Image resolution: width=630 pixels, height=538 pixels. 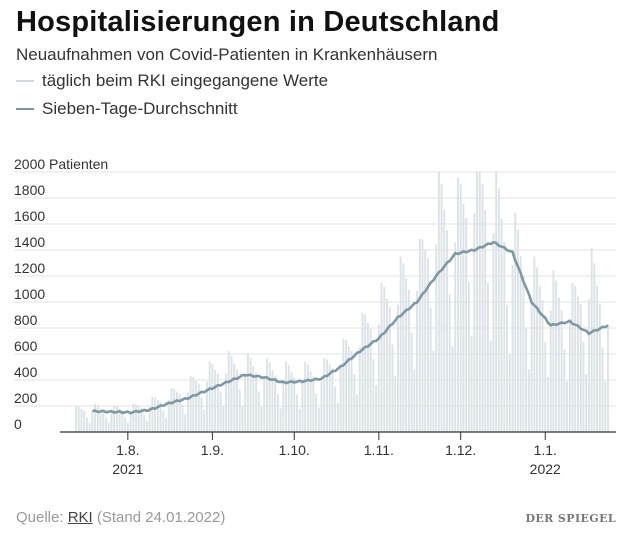 I want to click on x-axis-labels: 1.8. 2021 1.9. 1.10. 1.11. 1.12. 1.1. 2022, so click(x=336, y=459).